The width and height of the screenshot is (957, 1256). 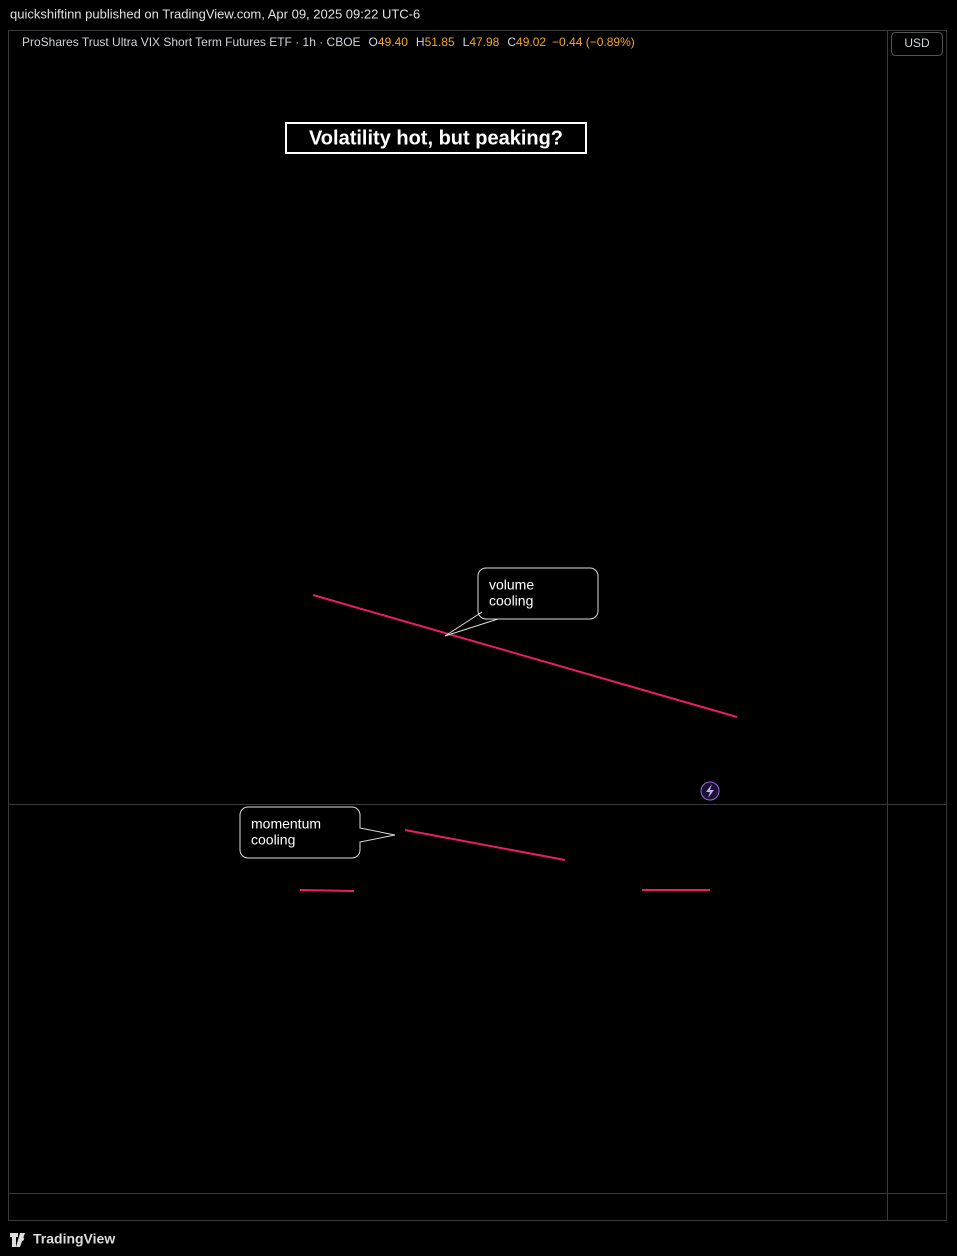 I want to click on legend-part: 47.98, so click(x=484, y=42).